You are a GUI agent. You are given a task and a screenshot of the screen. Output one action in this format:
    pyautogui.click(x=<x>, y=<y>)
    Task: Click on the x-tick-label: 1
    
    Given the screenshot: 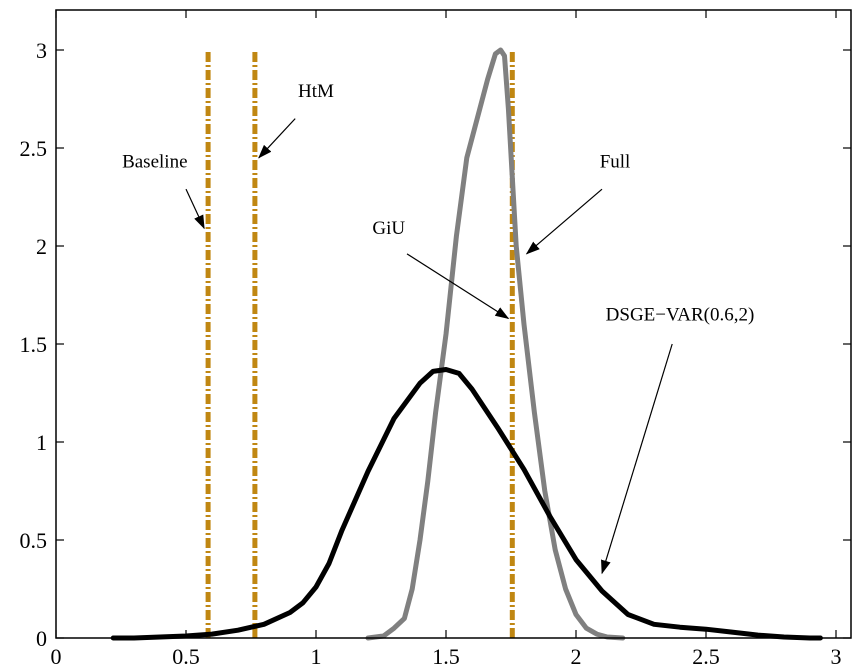 What is the action you would take?
    pyautogui.click(x=316, y=656)
    